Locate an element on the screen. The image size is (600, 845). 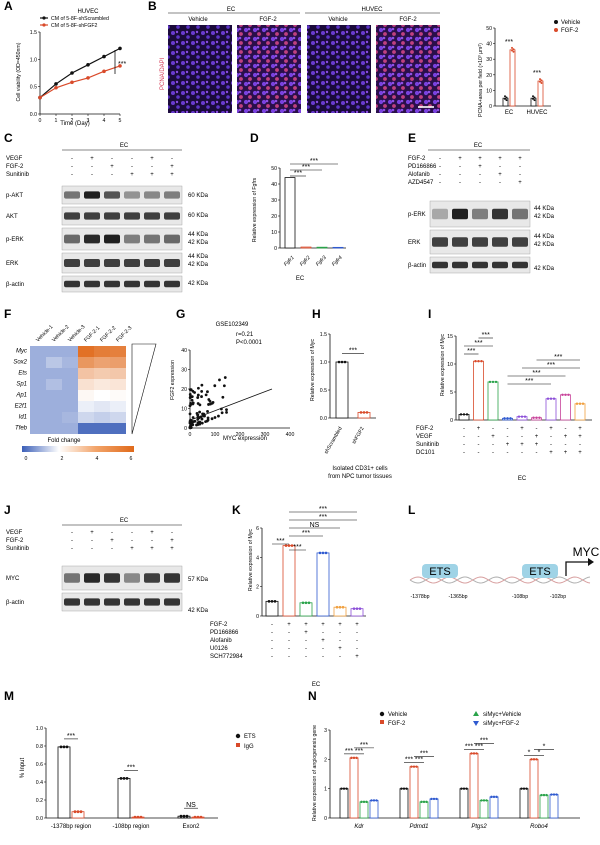
h-ytick-label: 1.5 is located at coordinates (323, 335).